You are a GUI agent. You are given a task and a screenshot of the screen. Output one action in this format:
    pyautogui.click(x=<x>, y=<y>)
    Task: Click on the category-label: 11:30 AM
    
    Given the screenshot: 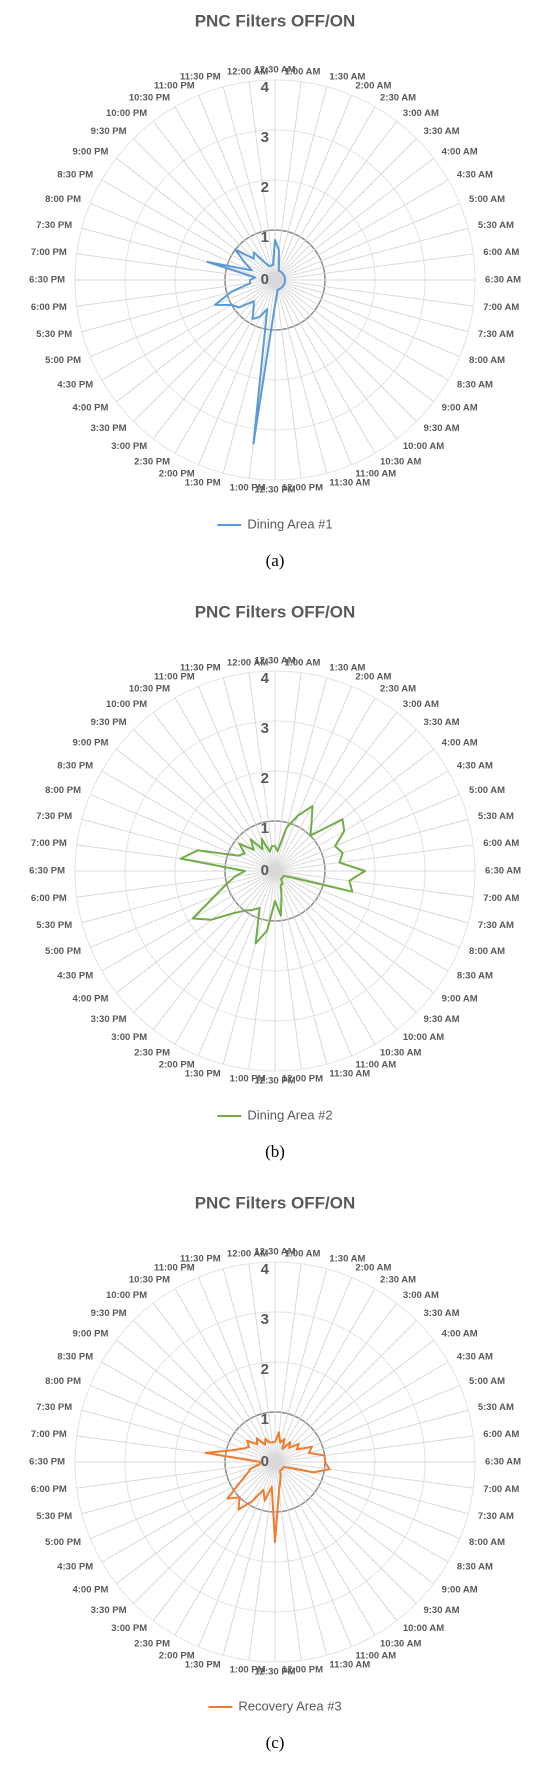 What is the action you would take?
    pyautogui.click(x=349, y=482)
    